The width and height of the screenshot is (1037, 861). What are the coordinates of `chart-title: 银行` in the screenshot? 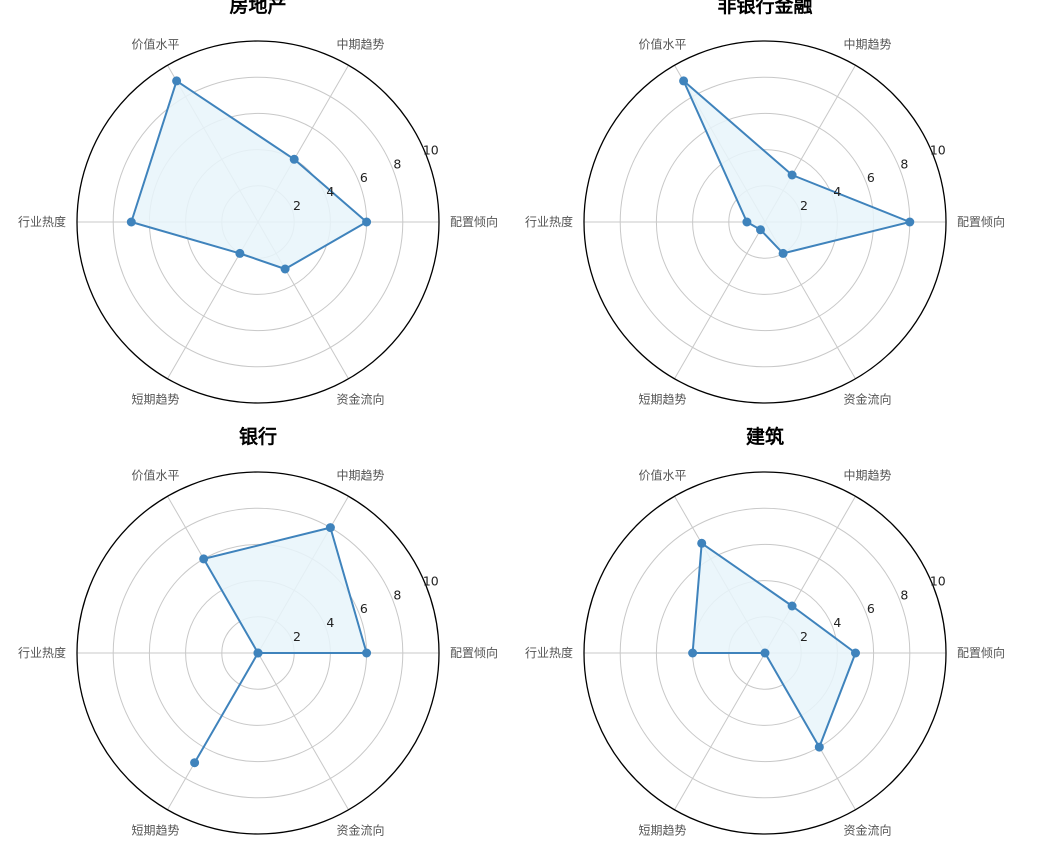 It's located at (258, 436).